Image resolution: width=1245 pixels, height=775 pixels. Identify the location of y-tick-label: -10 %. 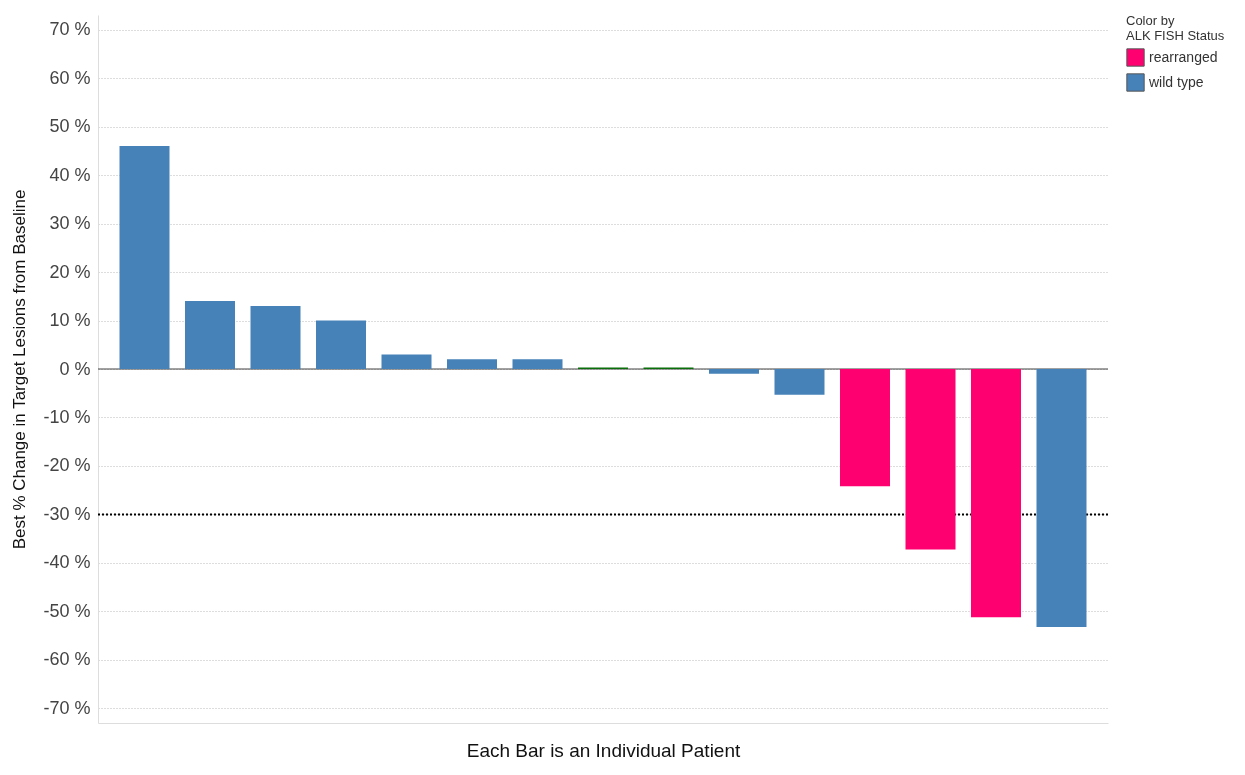
(67, 416).